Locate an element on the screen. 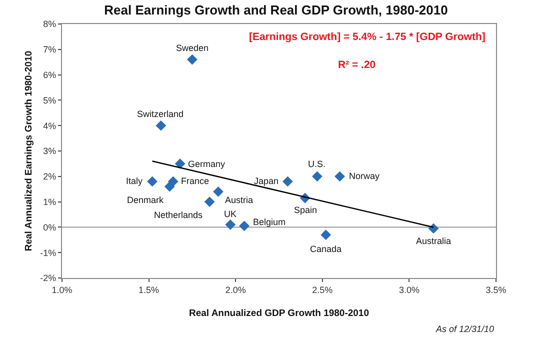 The image size is (552, 344). x-tick-label: 2.5% is located at coordinates (322, 289).